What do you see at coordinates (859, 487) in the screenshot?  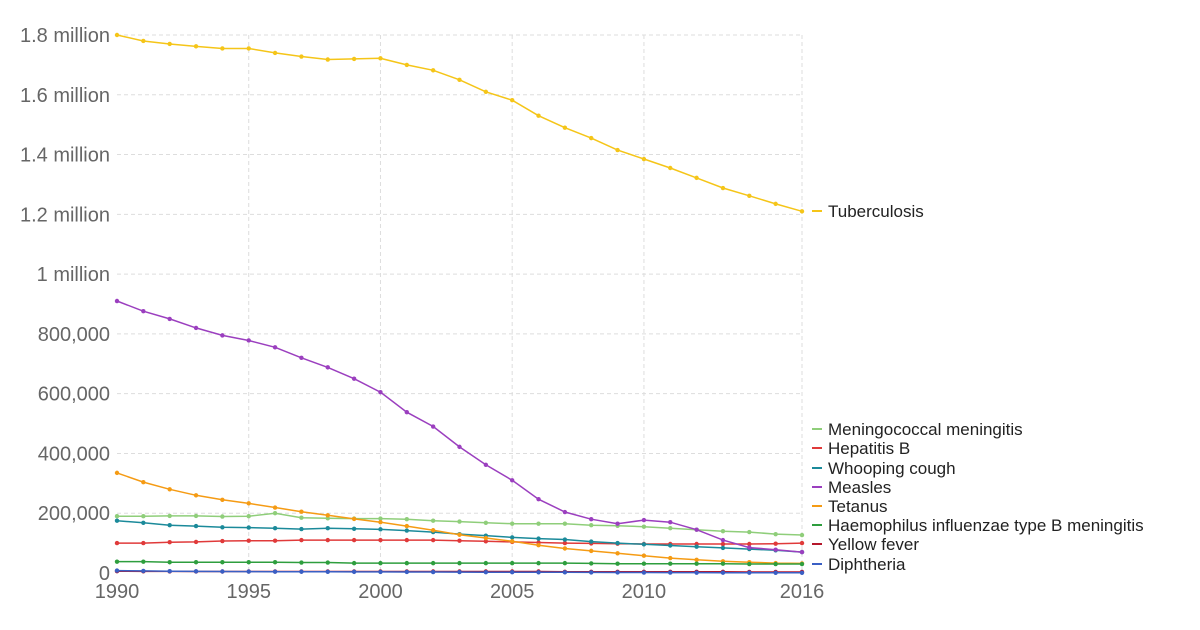 I see `legend-label: Measles` at bounding box center [859, 487].